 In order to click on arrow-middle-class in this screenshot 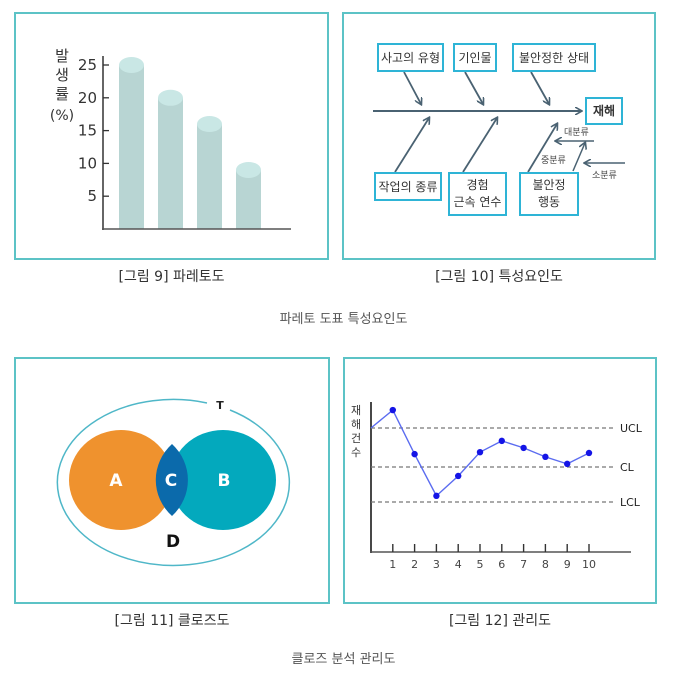, I will do `click(578, 157)`.